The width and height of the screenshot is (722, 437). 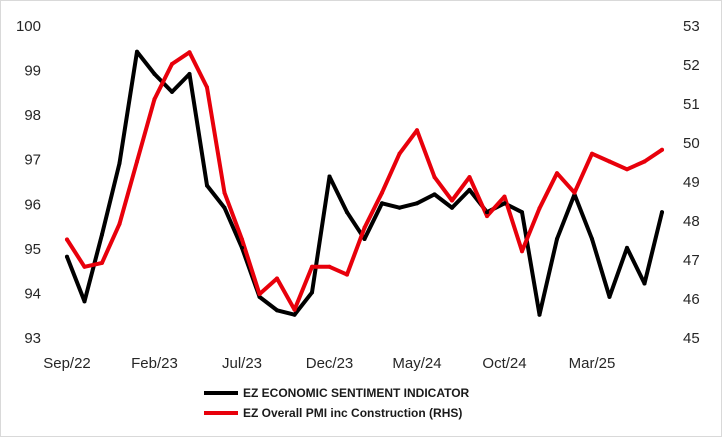 I want to click on y-right-tick-label: 49, so click(x=691, y=182).